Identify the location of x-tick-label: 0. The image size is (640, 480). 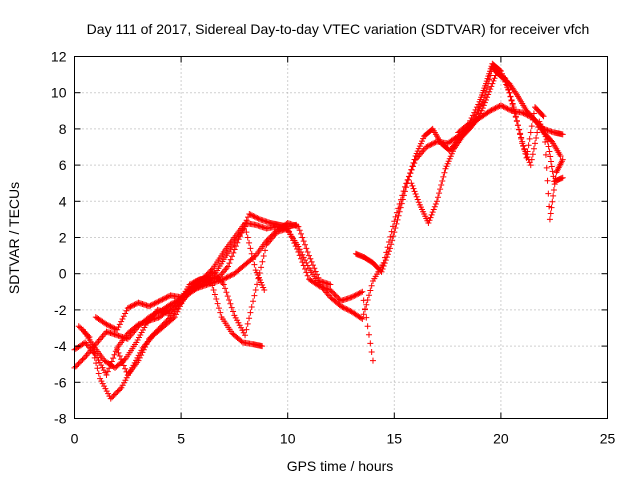
(75, 439).